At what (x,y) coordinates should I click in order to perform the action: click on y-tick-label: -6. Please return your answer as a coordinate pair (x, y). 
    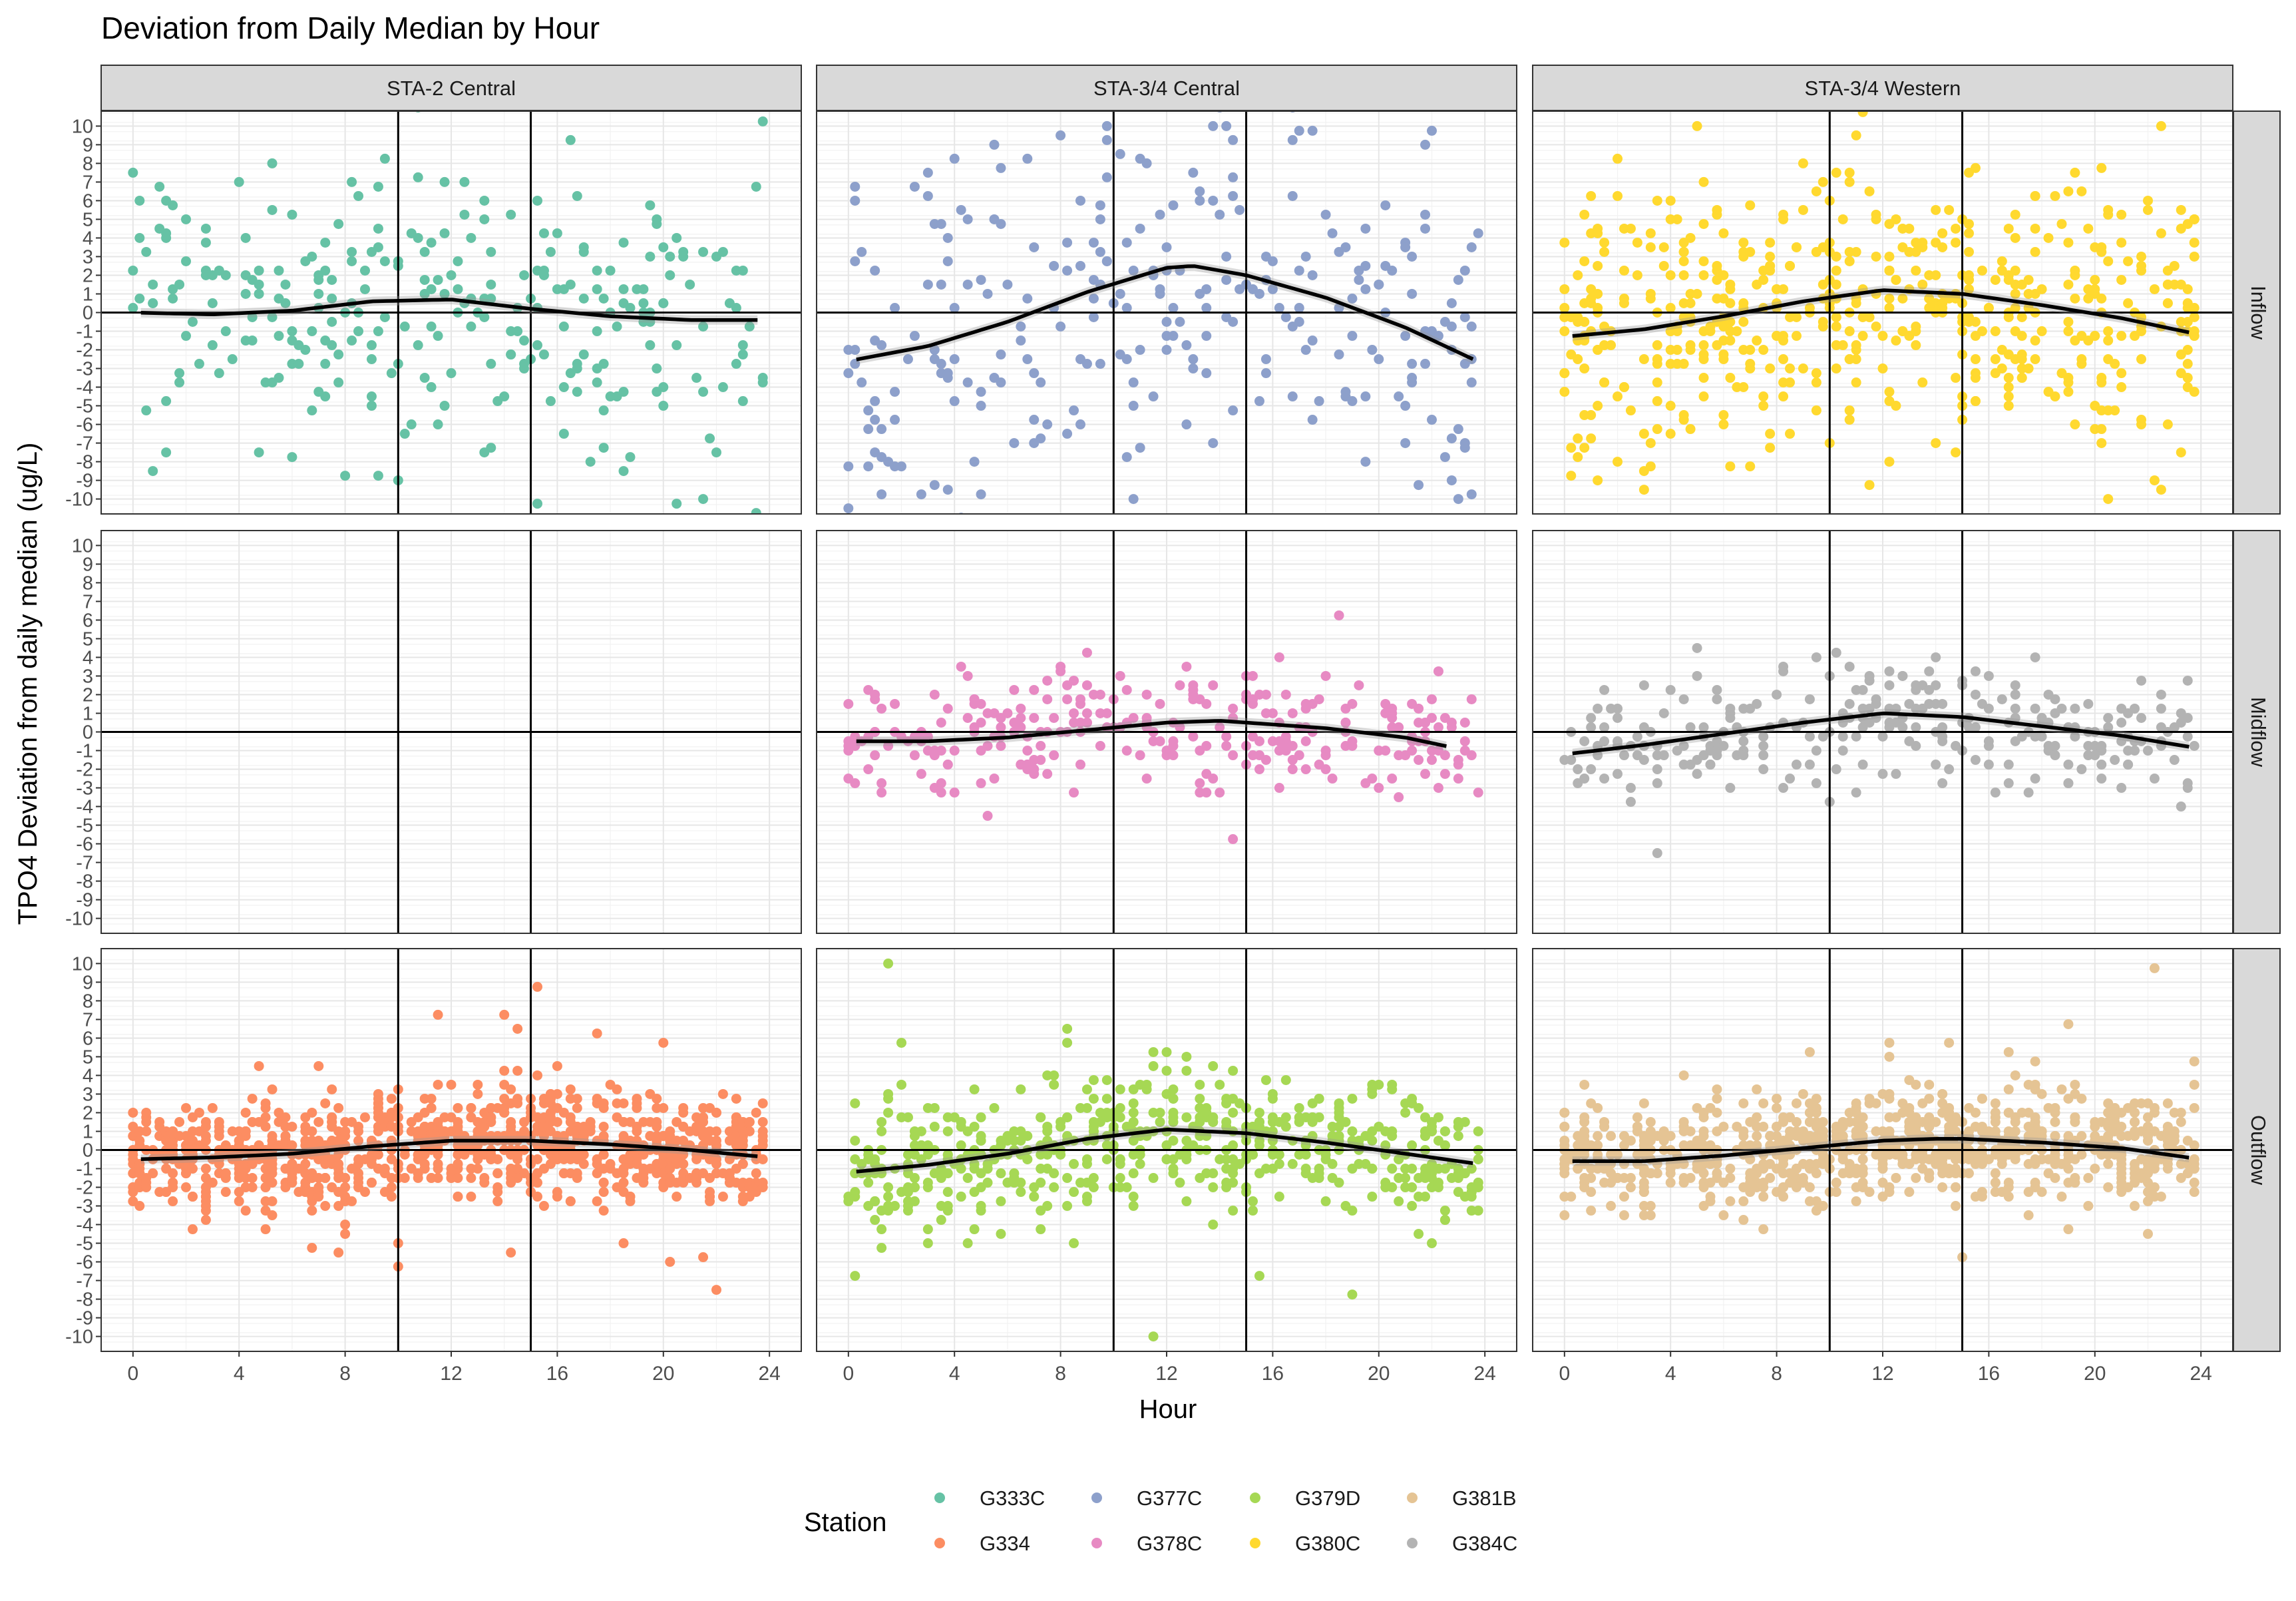
    Looking at the image, I should click on (84, 1262).